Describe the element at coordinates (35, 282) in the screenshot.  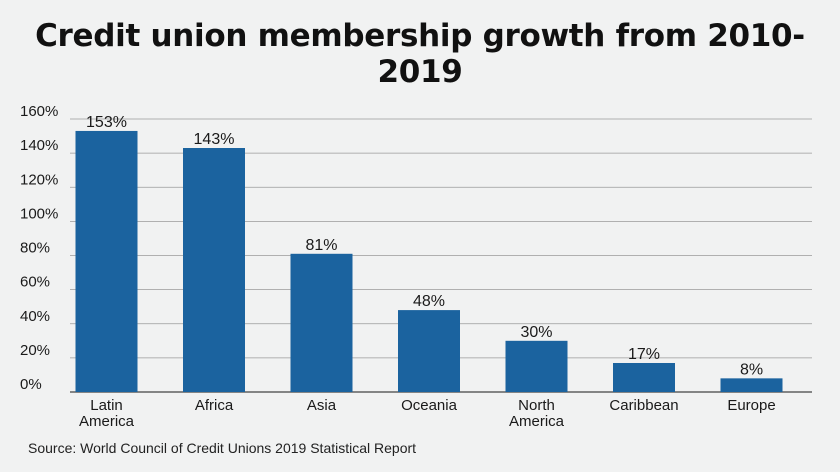
I see `y-tick-label: 60%` at that location.